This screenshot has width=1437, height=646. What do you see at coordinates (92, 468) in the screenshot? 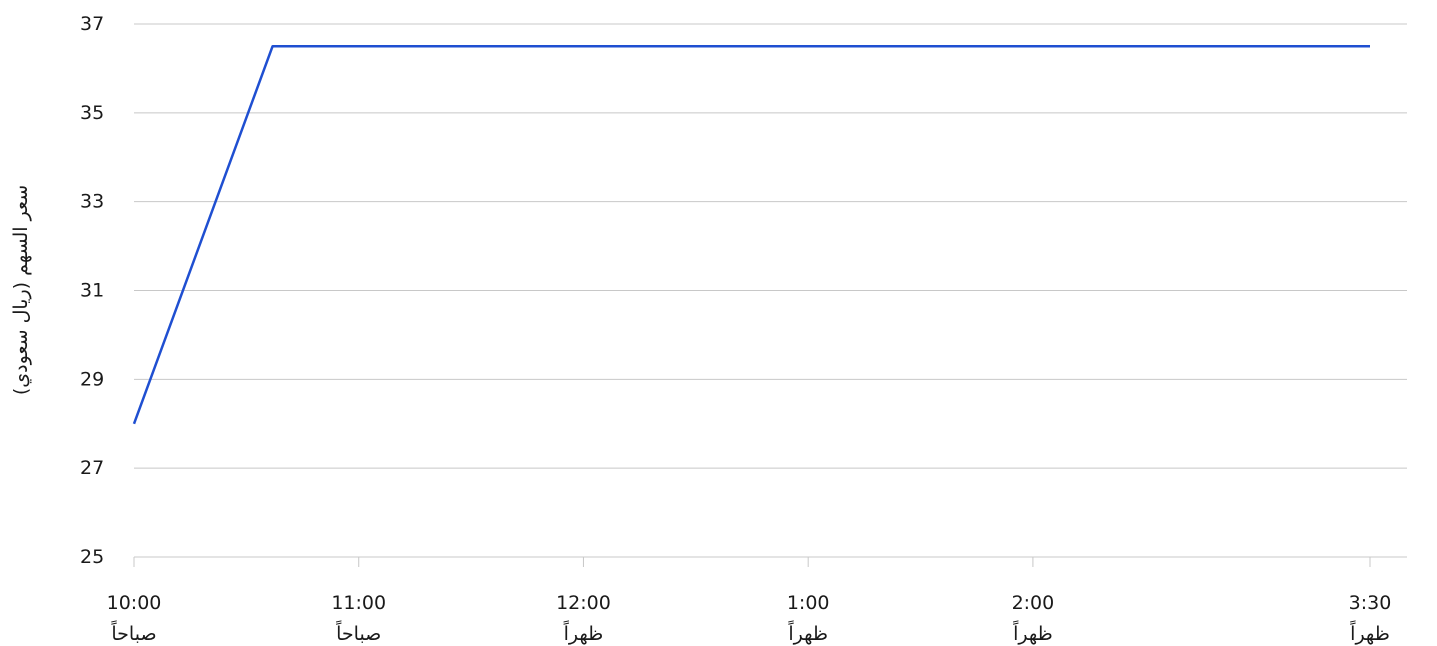
I see `y-tick-label: 27` at bounding box center [92, 468].